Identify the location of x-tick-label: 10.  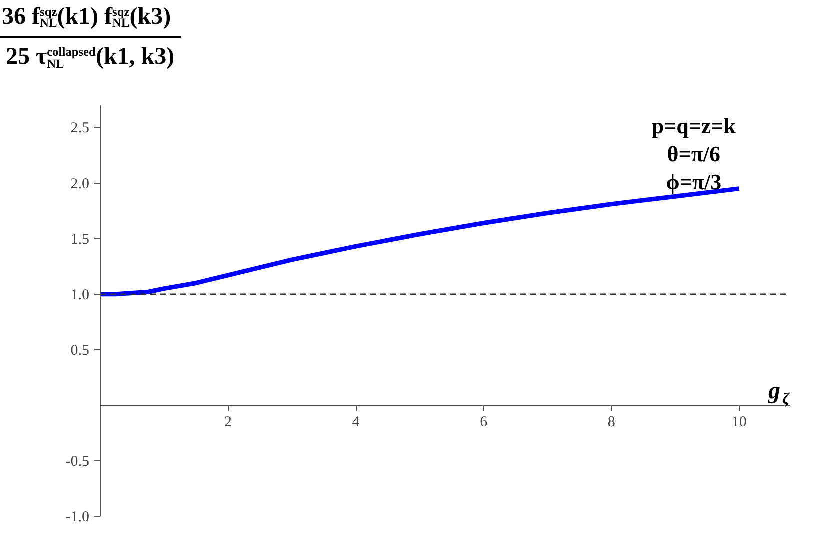
(739, 422).